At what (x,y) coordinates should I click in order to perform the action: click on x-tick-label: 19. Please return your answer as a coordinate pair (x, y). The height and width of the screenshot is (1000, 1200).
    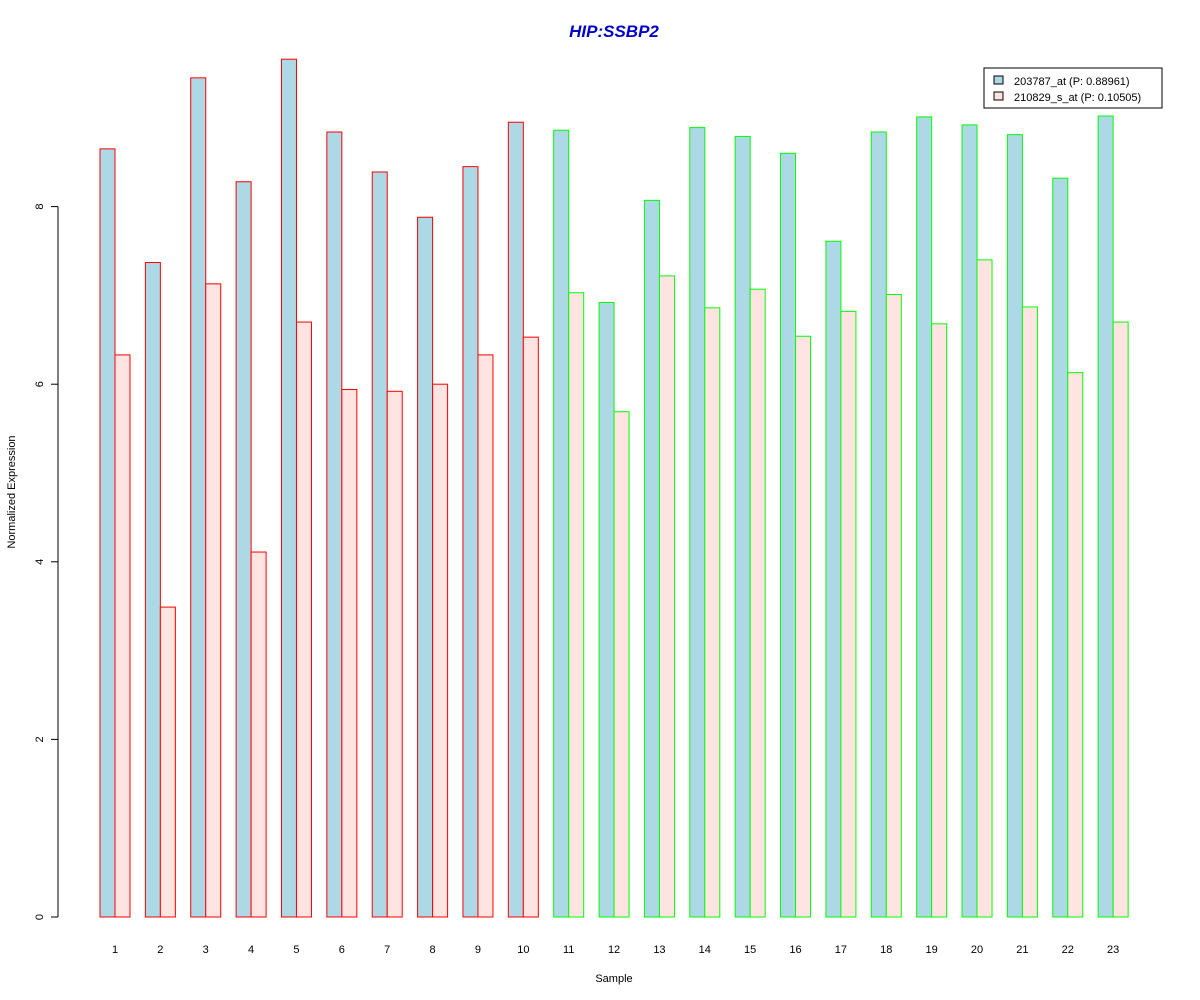
    Looking at the image, I should click on (932, 950).